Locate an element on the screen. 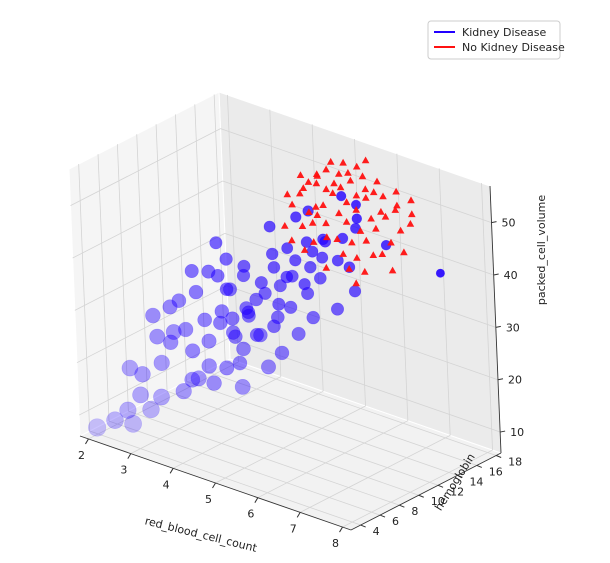 The height and width of the screenshot is (563, 610). y-tick-label: 14 is located at coordinates (476, 481).